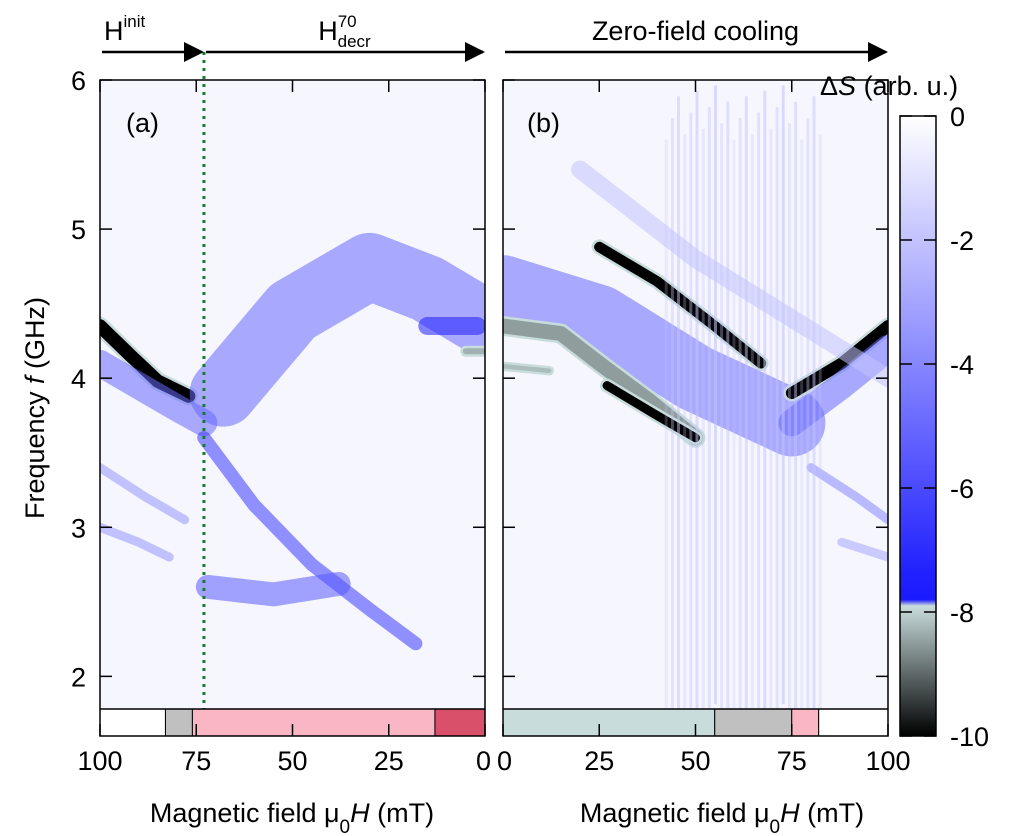  I want to click on regime-labels-b: Zero-field cooling, so click(696, 39).